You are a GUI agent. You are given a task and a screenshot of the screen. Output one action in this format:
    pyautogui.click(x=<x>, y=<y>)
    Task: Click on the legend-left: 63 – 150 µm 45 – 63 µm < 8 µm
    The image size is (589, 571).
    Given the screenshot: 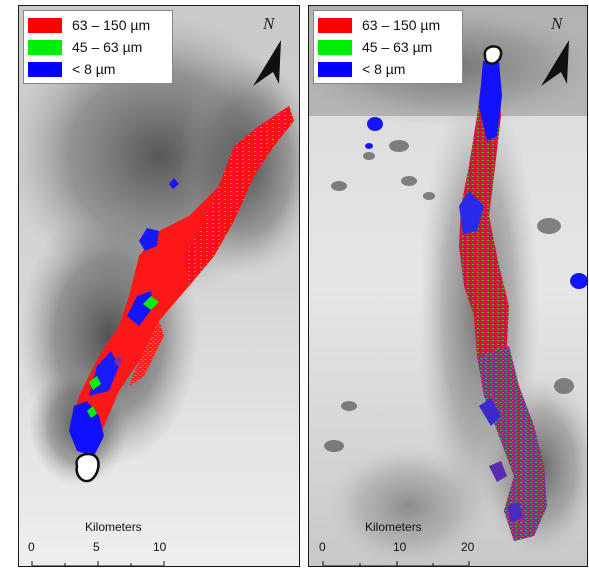 What is the action you would take?
    pyautogui.click(x=98, y=47)
    